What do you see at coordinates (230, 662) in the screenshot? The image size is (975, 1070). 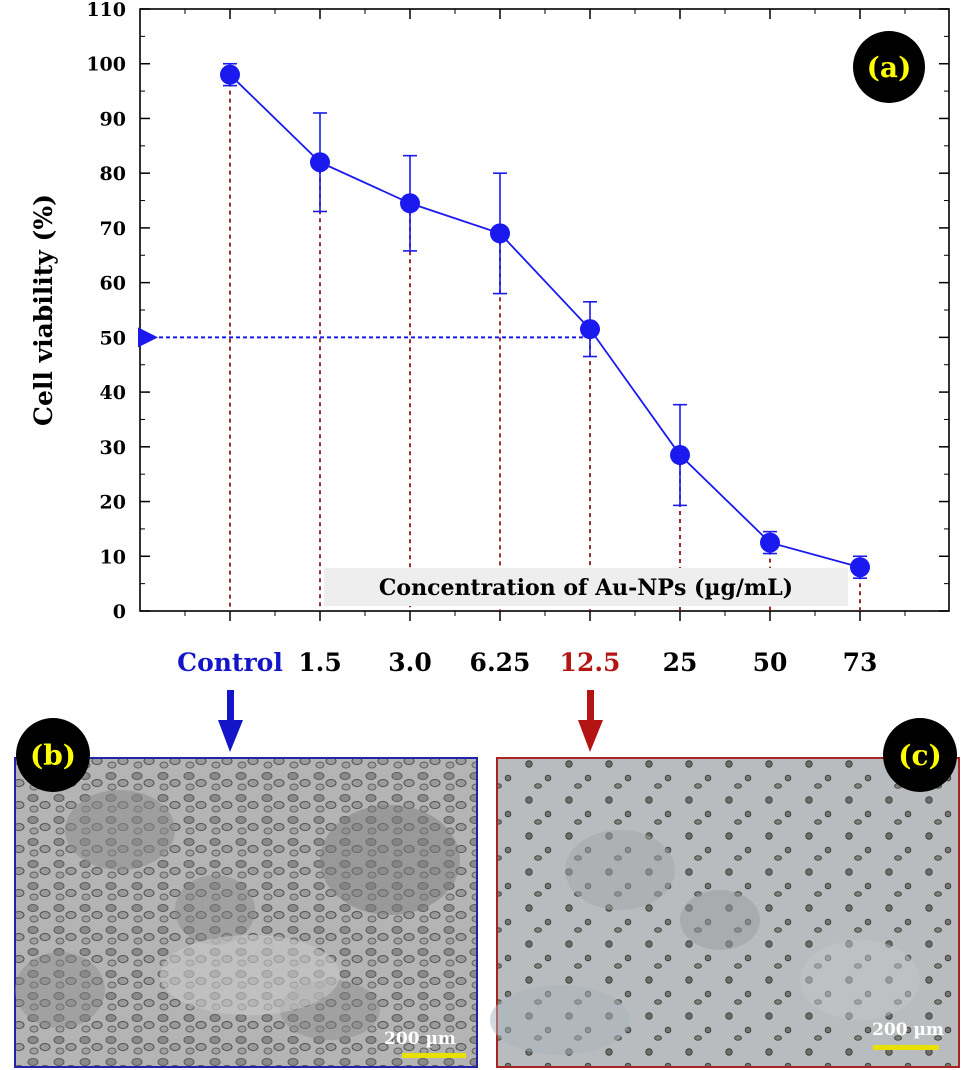 I see `x-category-label: Control` at bounding box center [230, 662].